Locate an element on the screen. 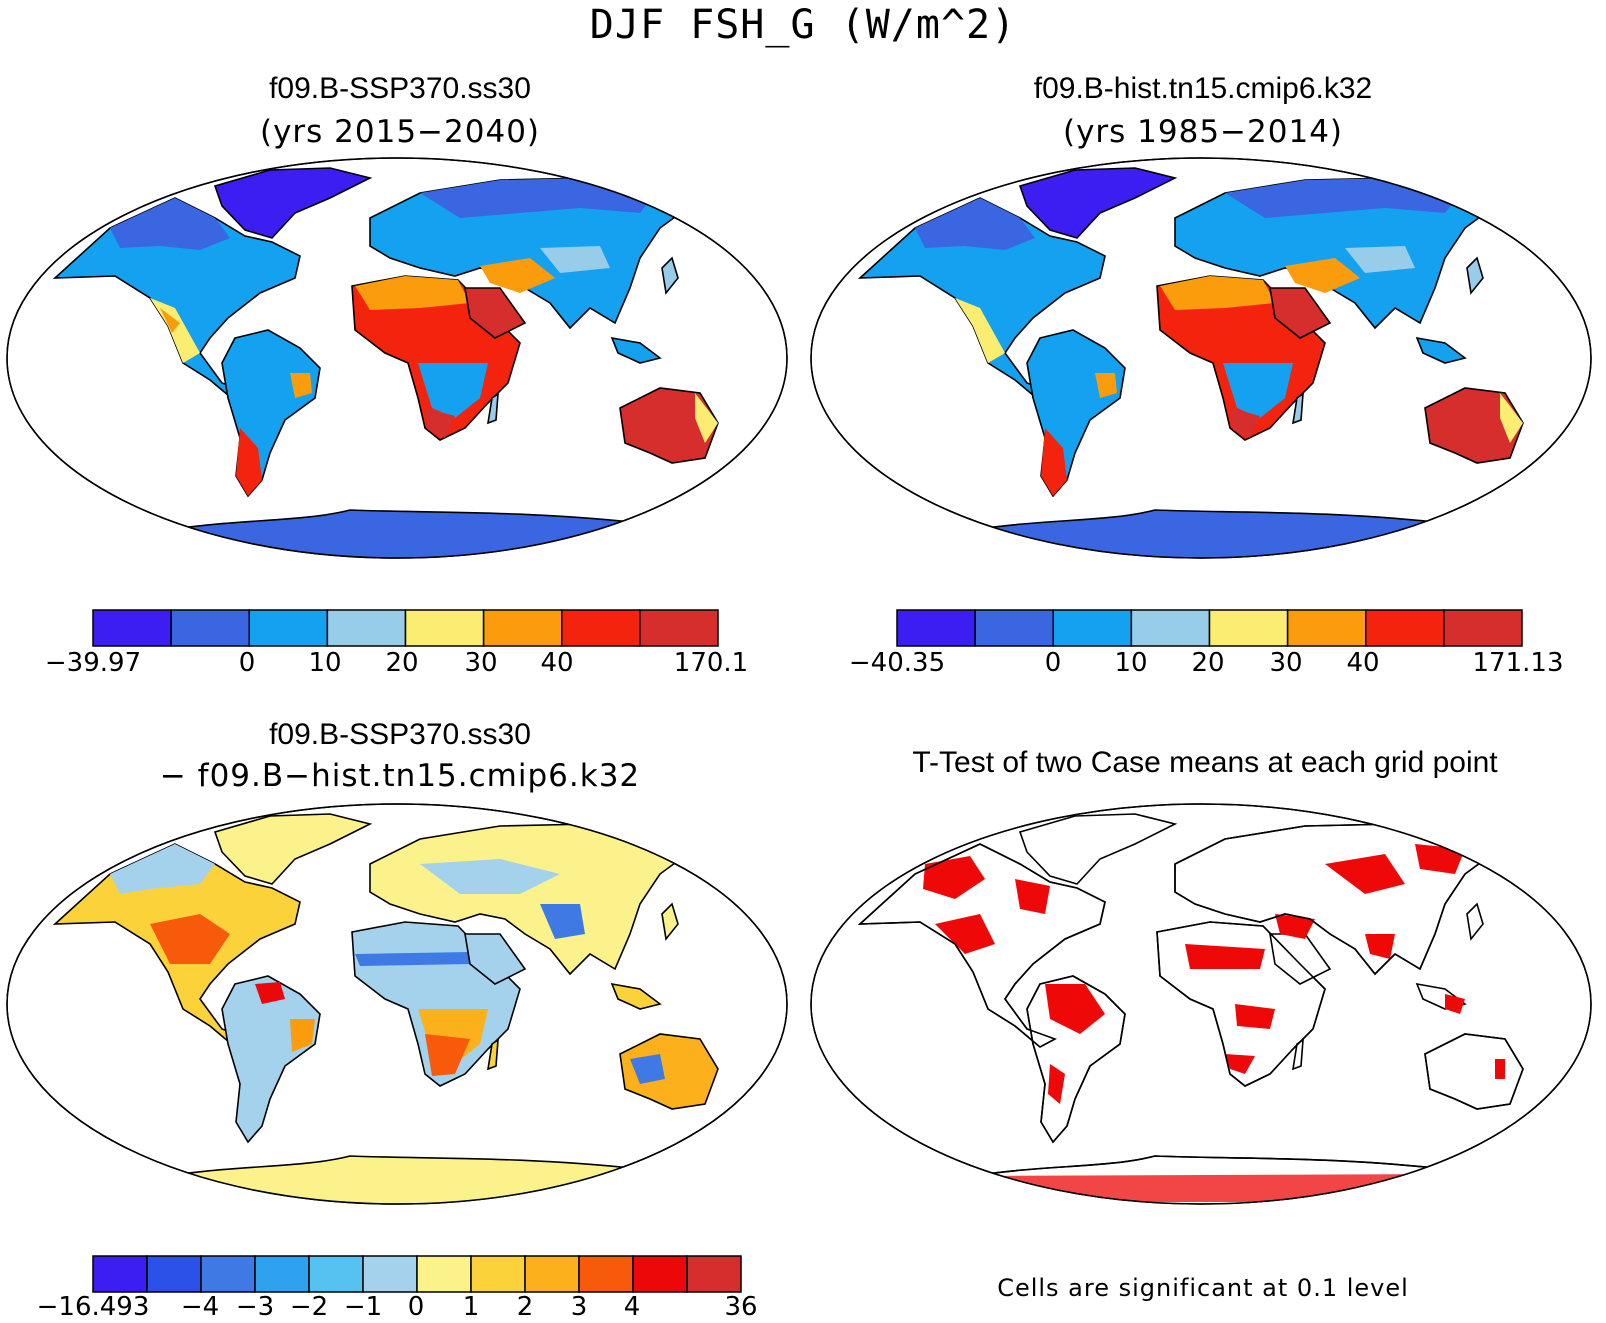 This screenshot has height=1323, width=1606. cb-tl-tick-2: 10 is located at coordinates (325, 663).